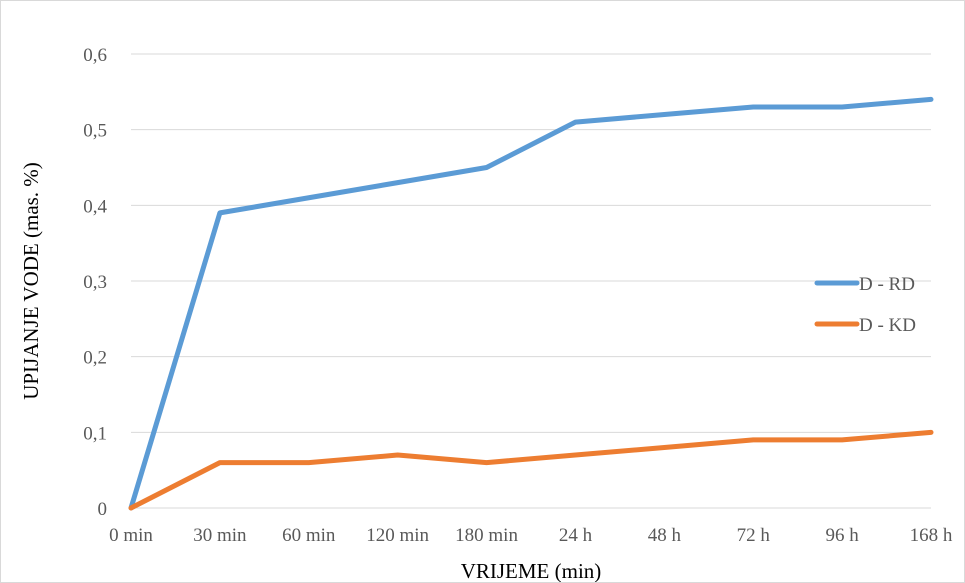 This screenshot has width=965, height=583. I want to click on y-tick-label: 0,6, so click(95, 55).